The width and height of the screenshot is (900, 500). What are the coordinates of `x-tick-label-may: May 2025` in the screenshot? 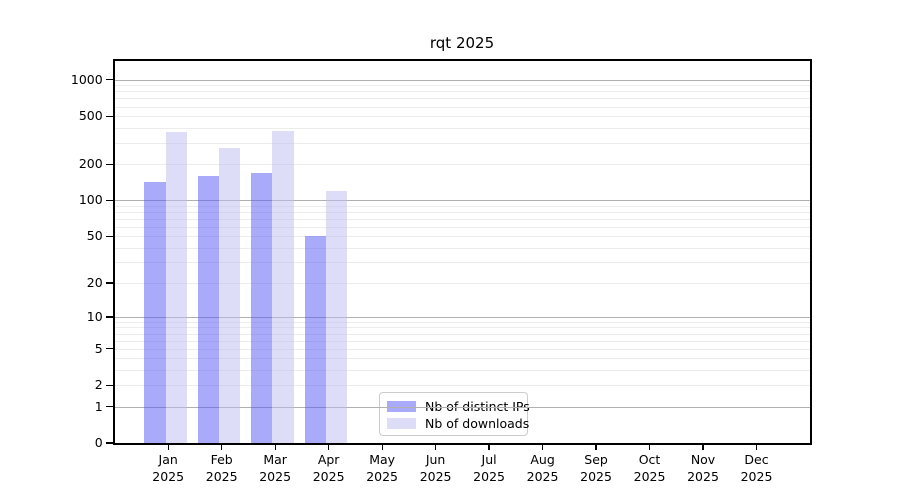 It's located at (382, 468).